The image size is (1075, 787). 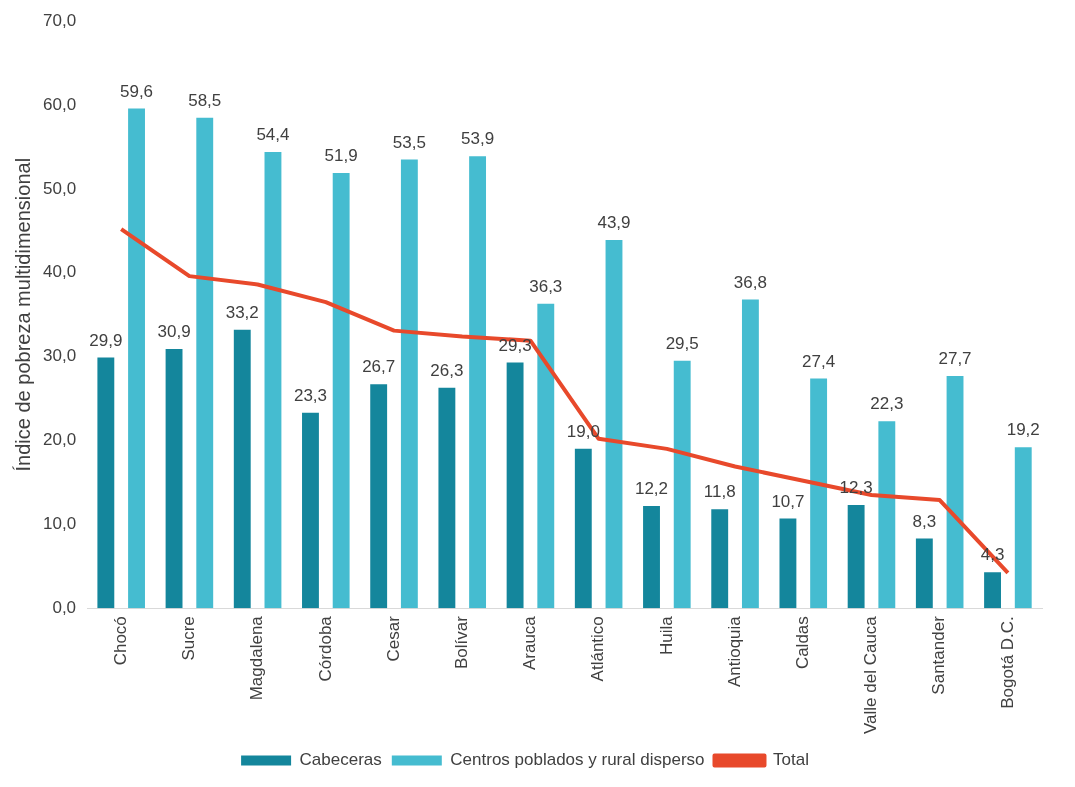 I want to click on legend-label: Total, so click(x=790, y=760).